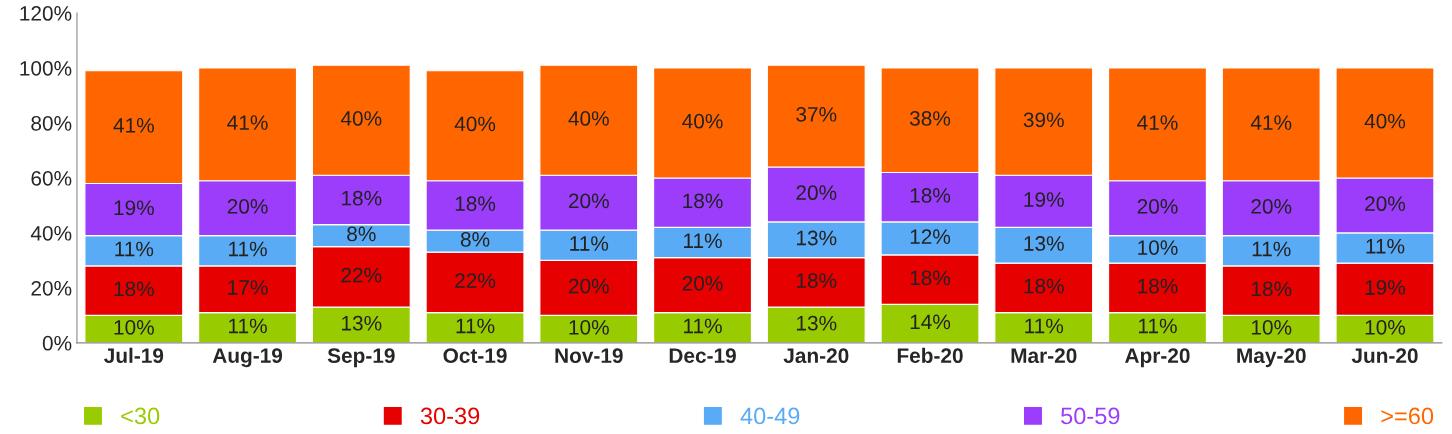 The height and width of the screenshot is (434, 1452). What do you see at coordinates (816, 356) in the screenshot?
I see `x-tick-label: Jan-20` at bounding box center [816, 356].